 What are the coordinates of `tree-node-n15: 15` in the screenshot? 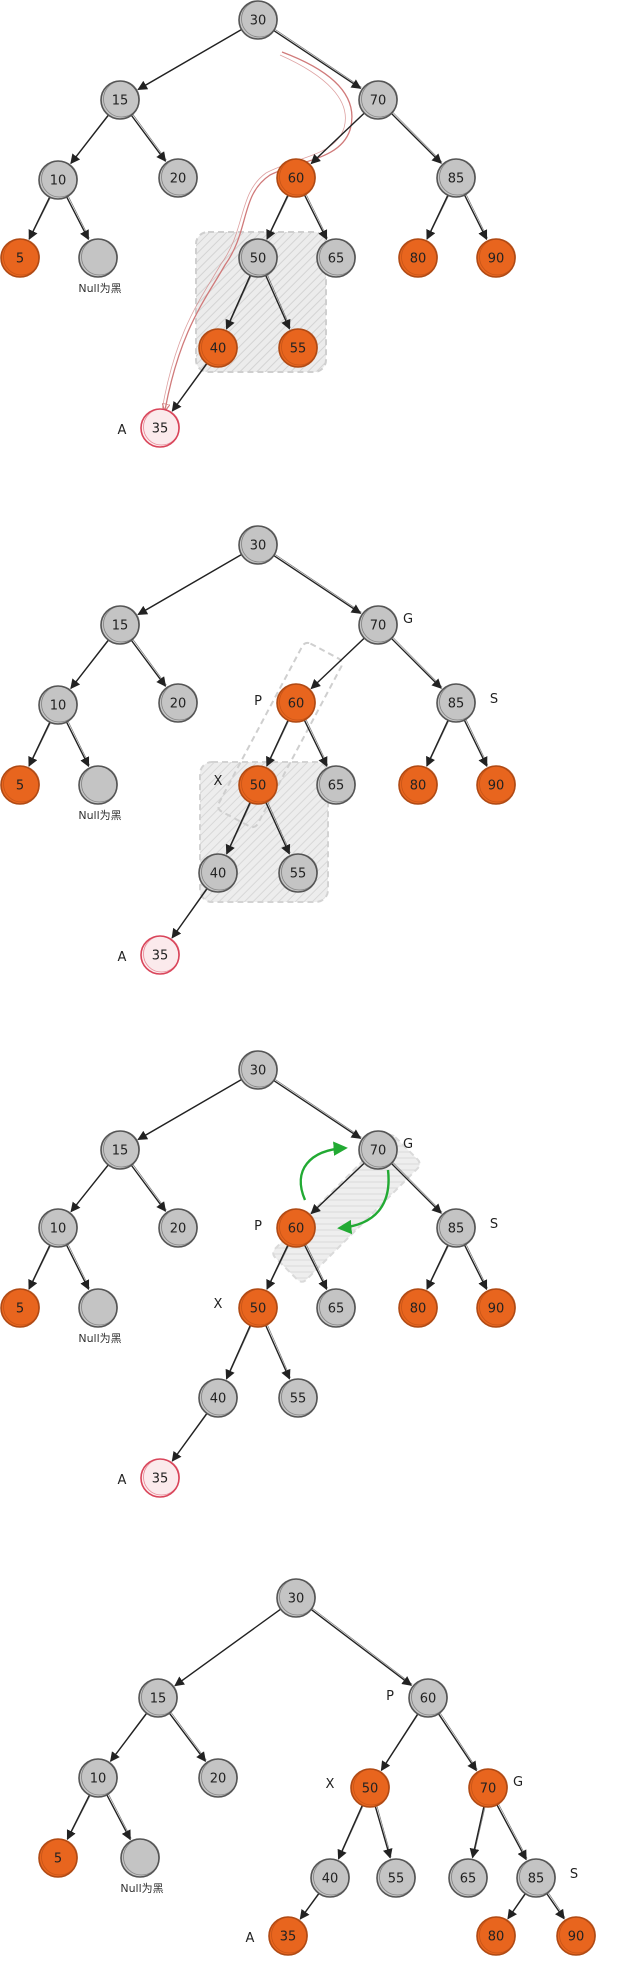 It's located at (120, 625).